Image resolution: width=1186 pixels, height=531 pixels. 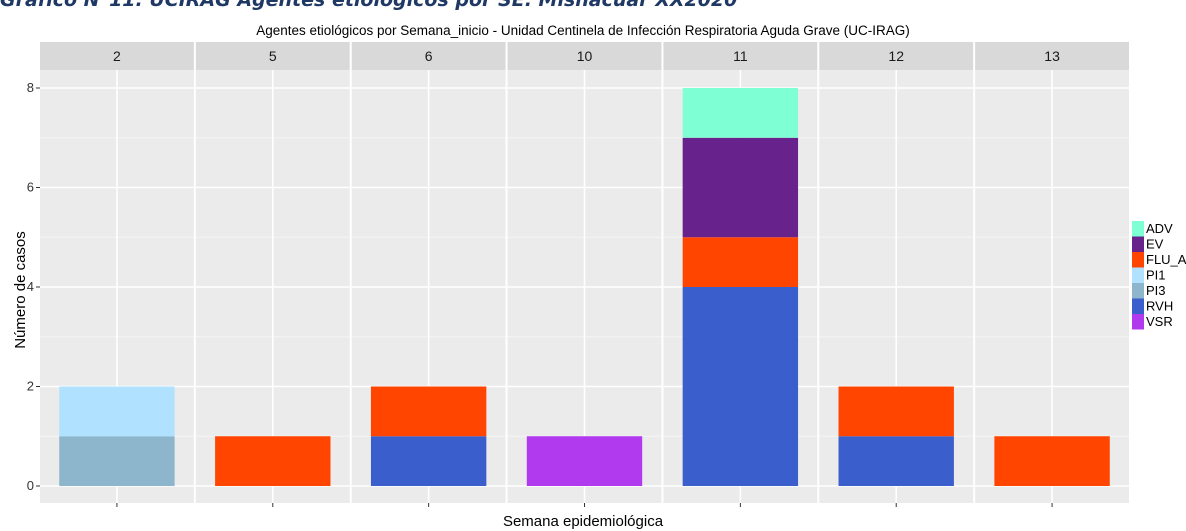 What do you see at coordinates (117, 274) in the screenshot?
I see `facet-panel-2: 2` at bounding box center [117, 274].